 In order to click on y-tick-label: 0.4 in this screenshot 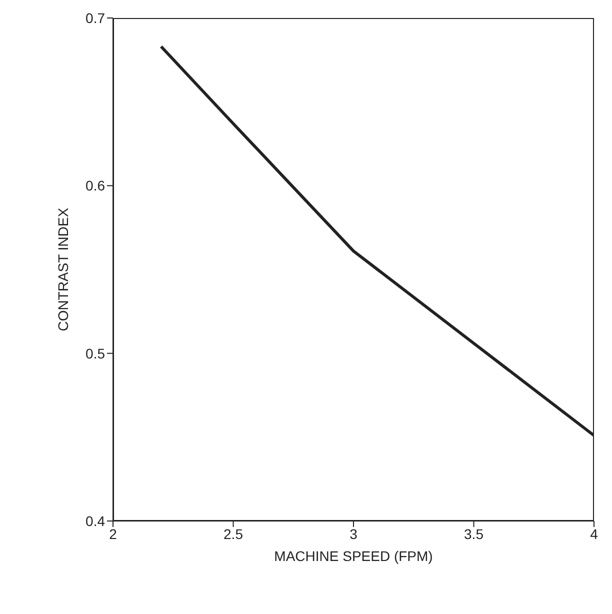, I will do `click(96, 520)`.